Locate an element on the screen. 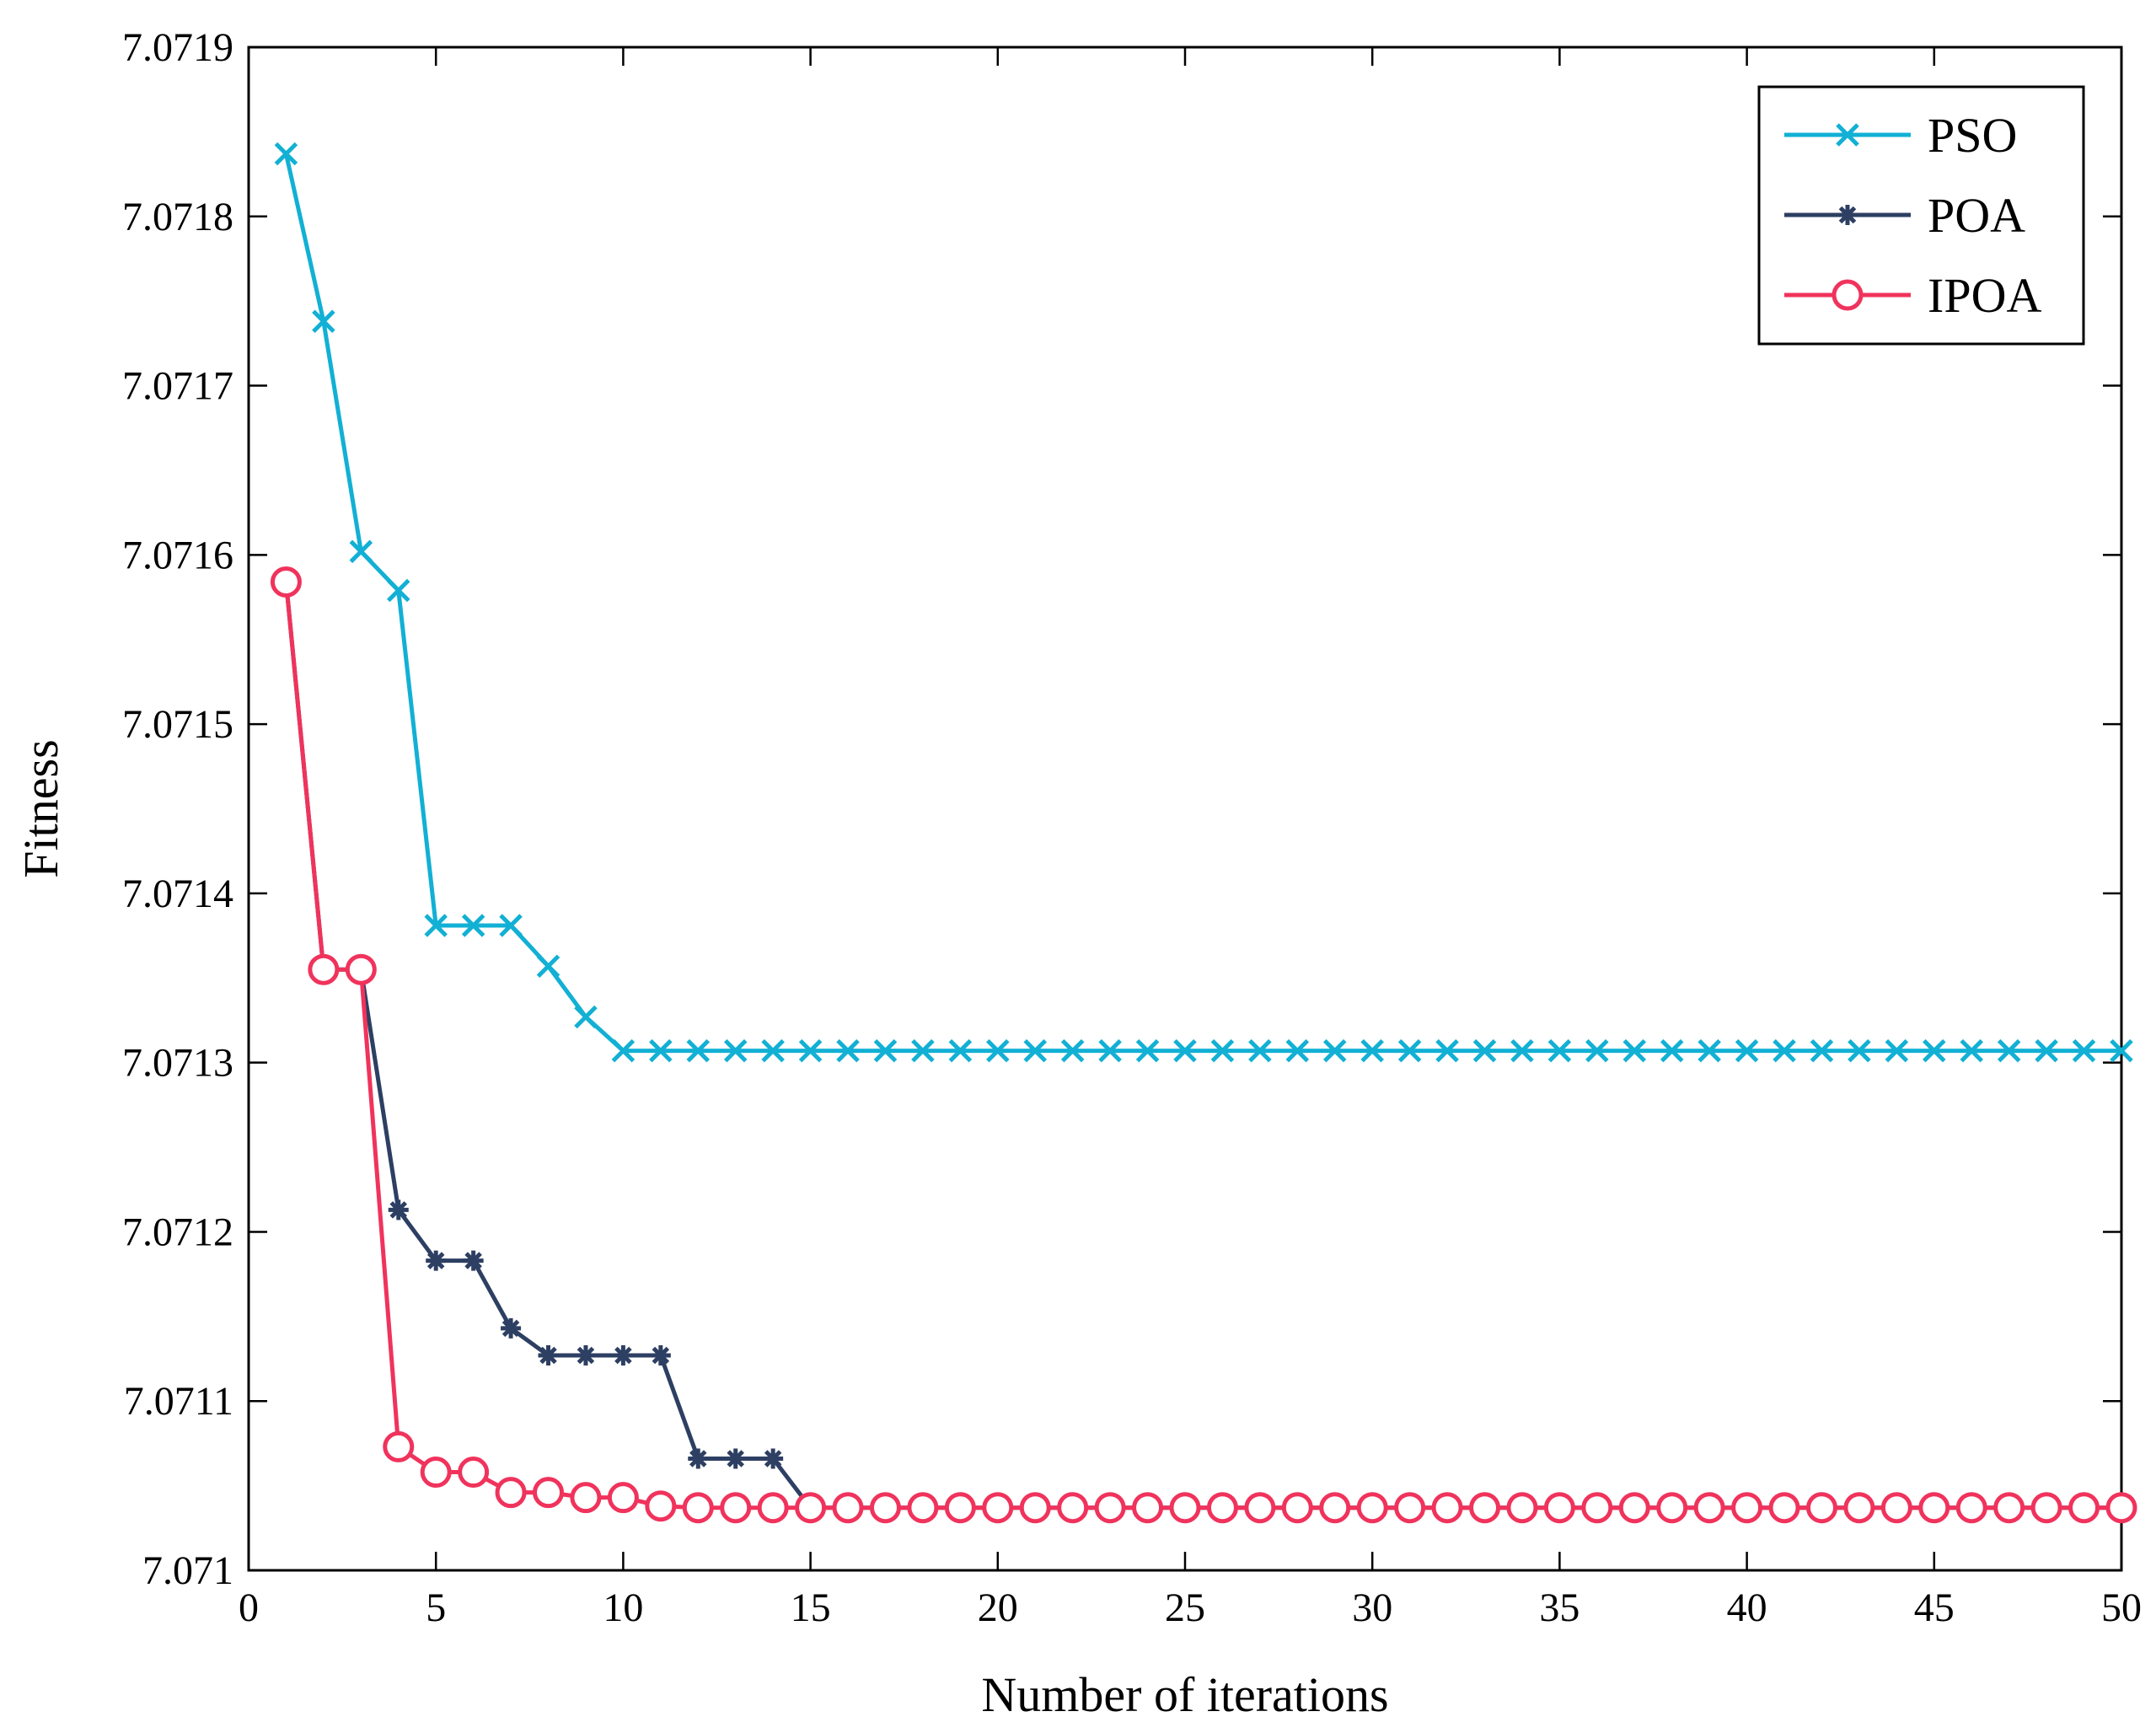 Image resolution: width=2156 pixels, height=1733 pixels. x-tick-label: 15 is located at coordinates (811, 1607).